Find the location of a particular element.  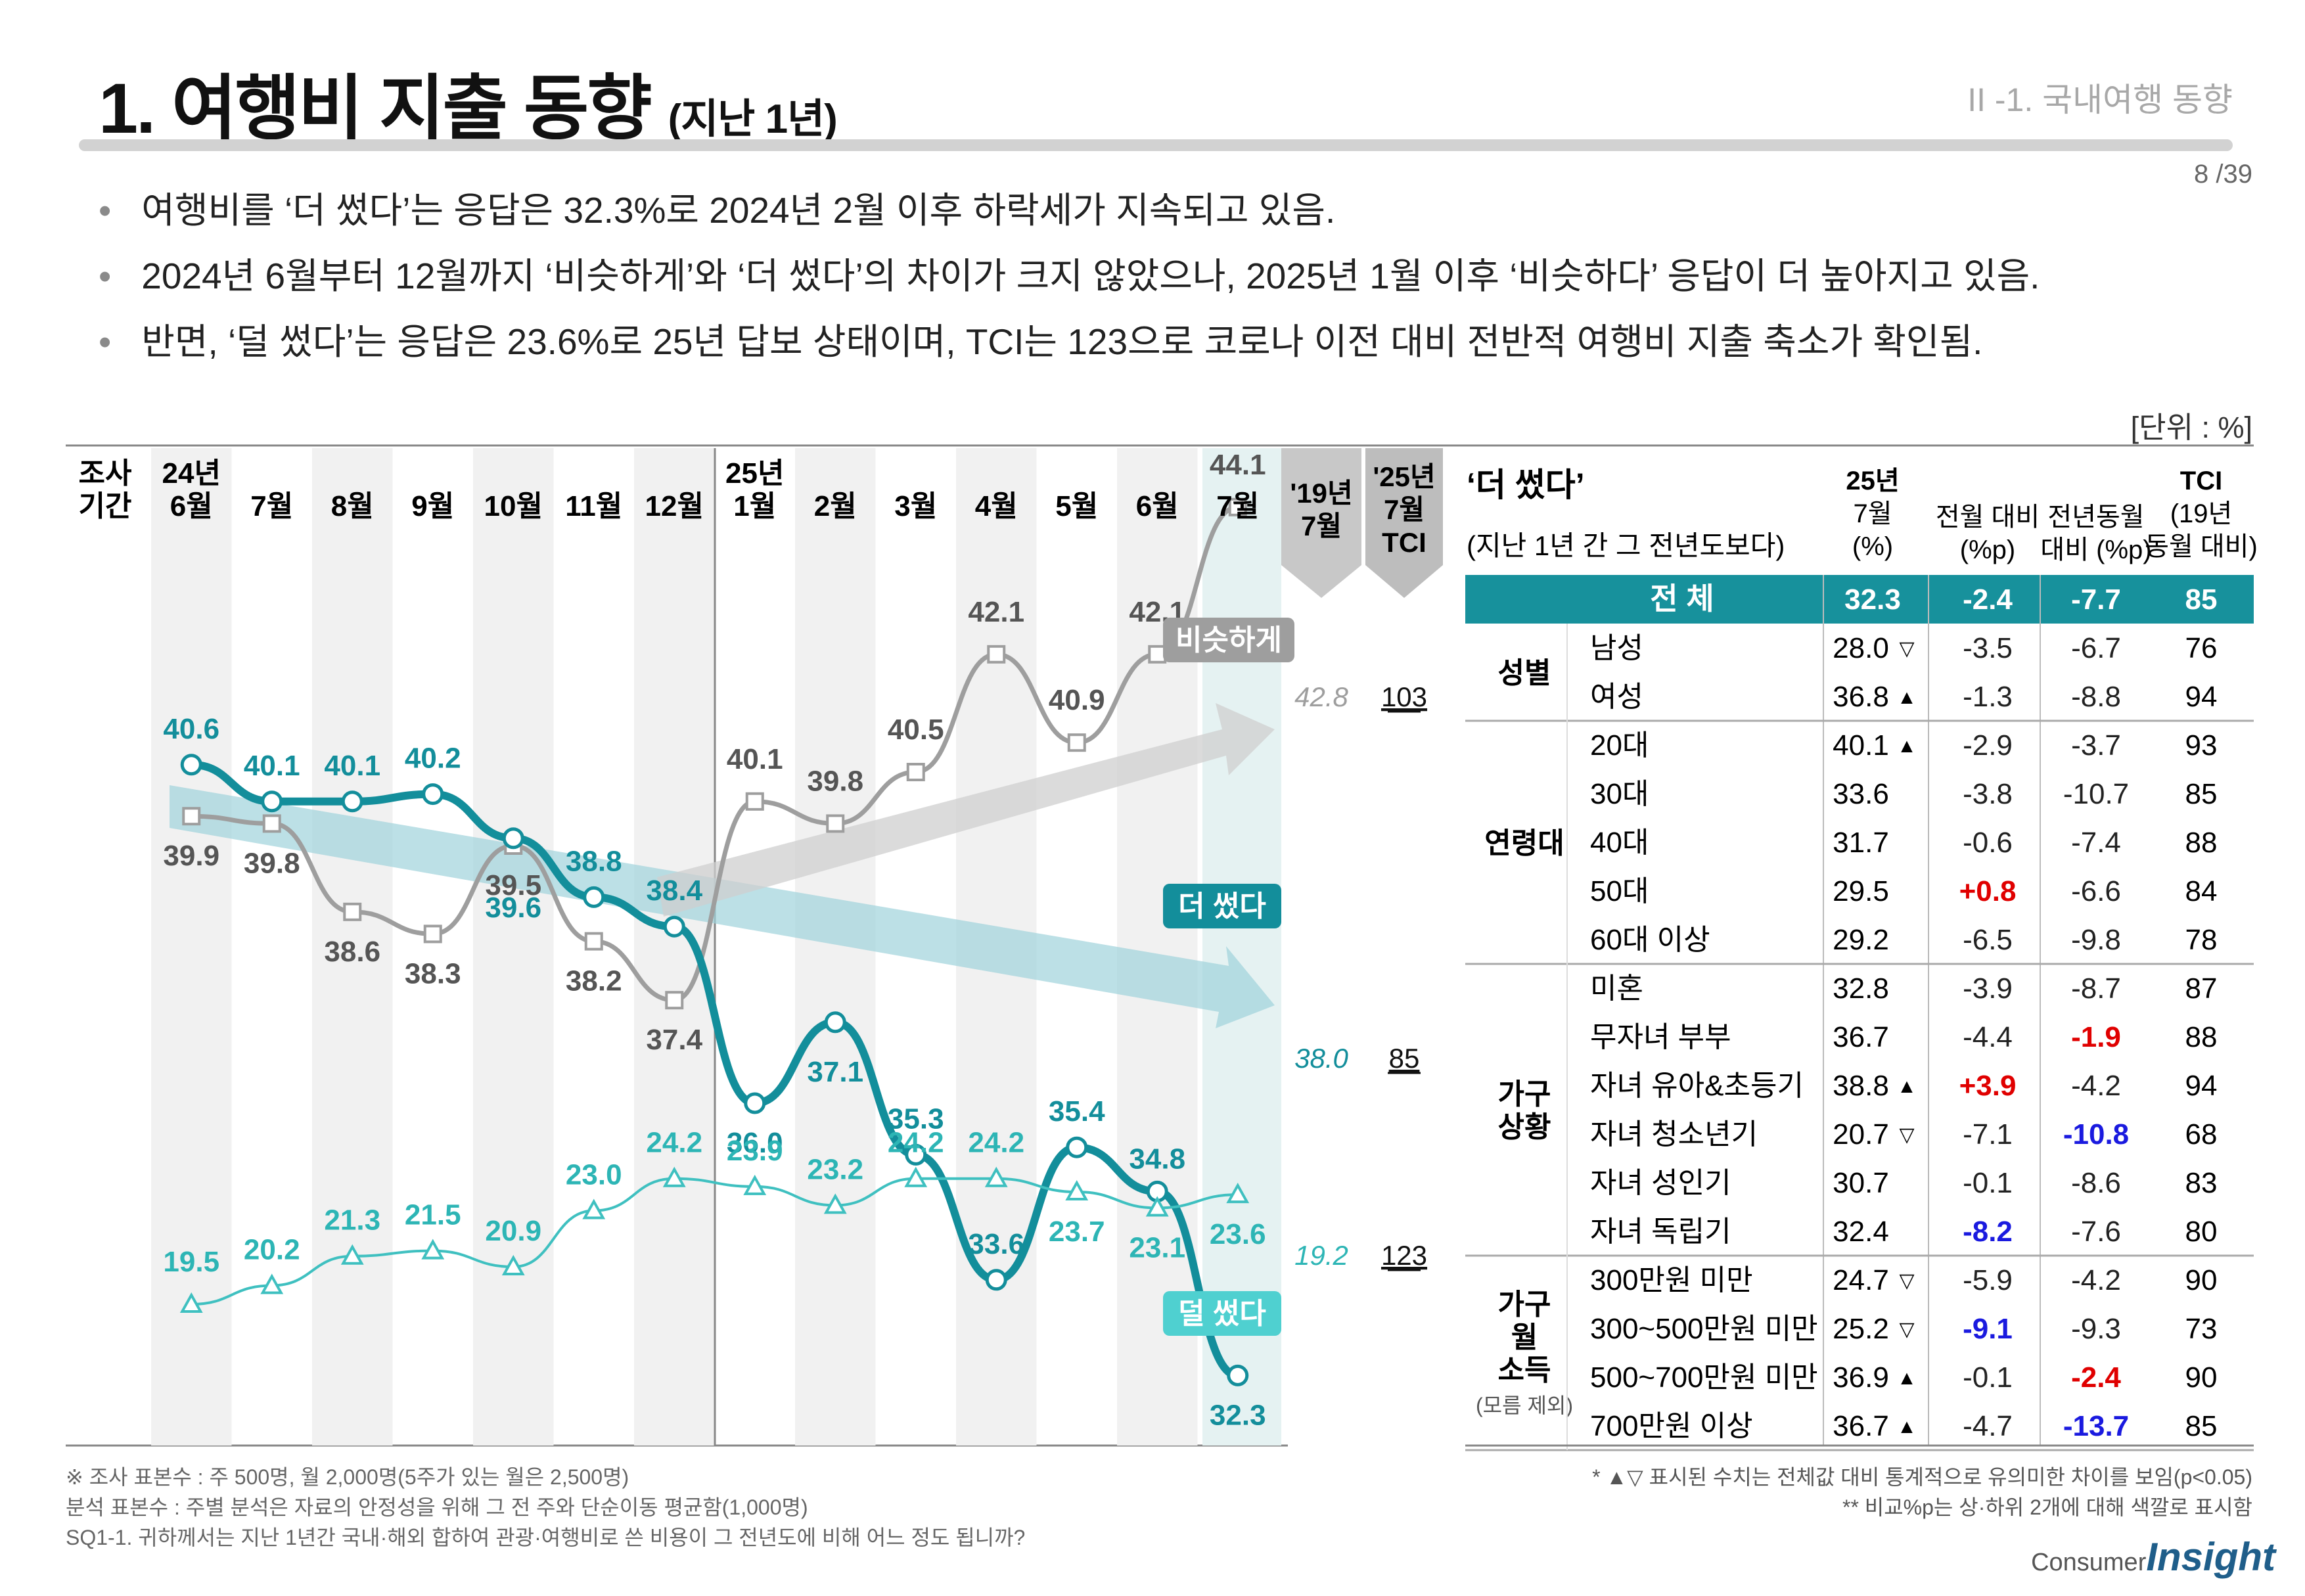

row-value: 32.8 is located at coordinates (1861, 988).